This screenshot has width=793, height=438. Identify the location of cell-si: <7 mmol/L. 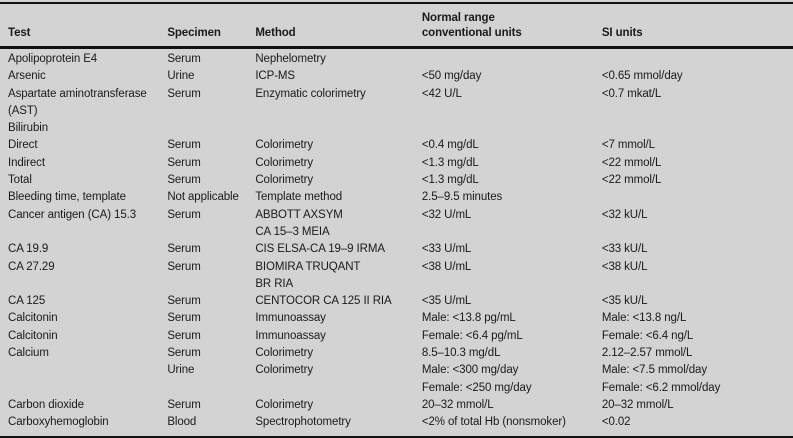
(628, 145).